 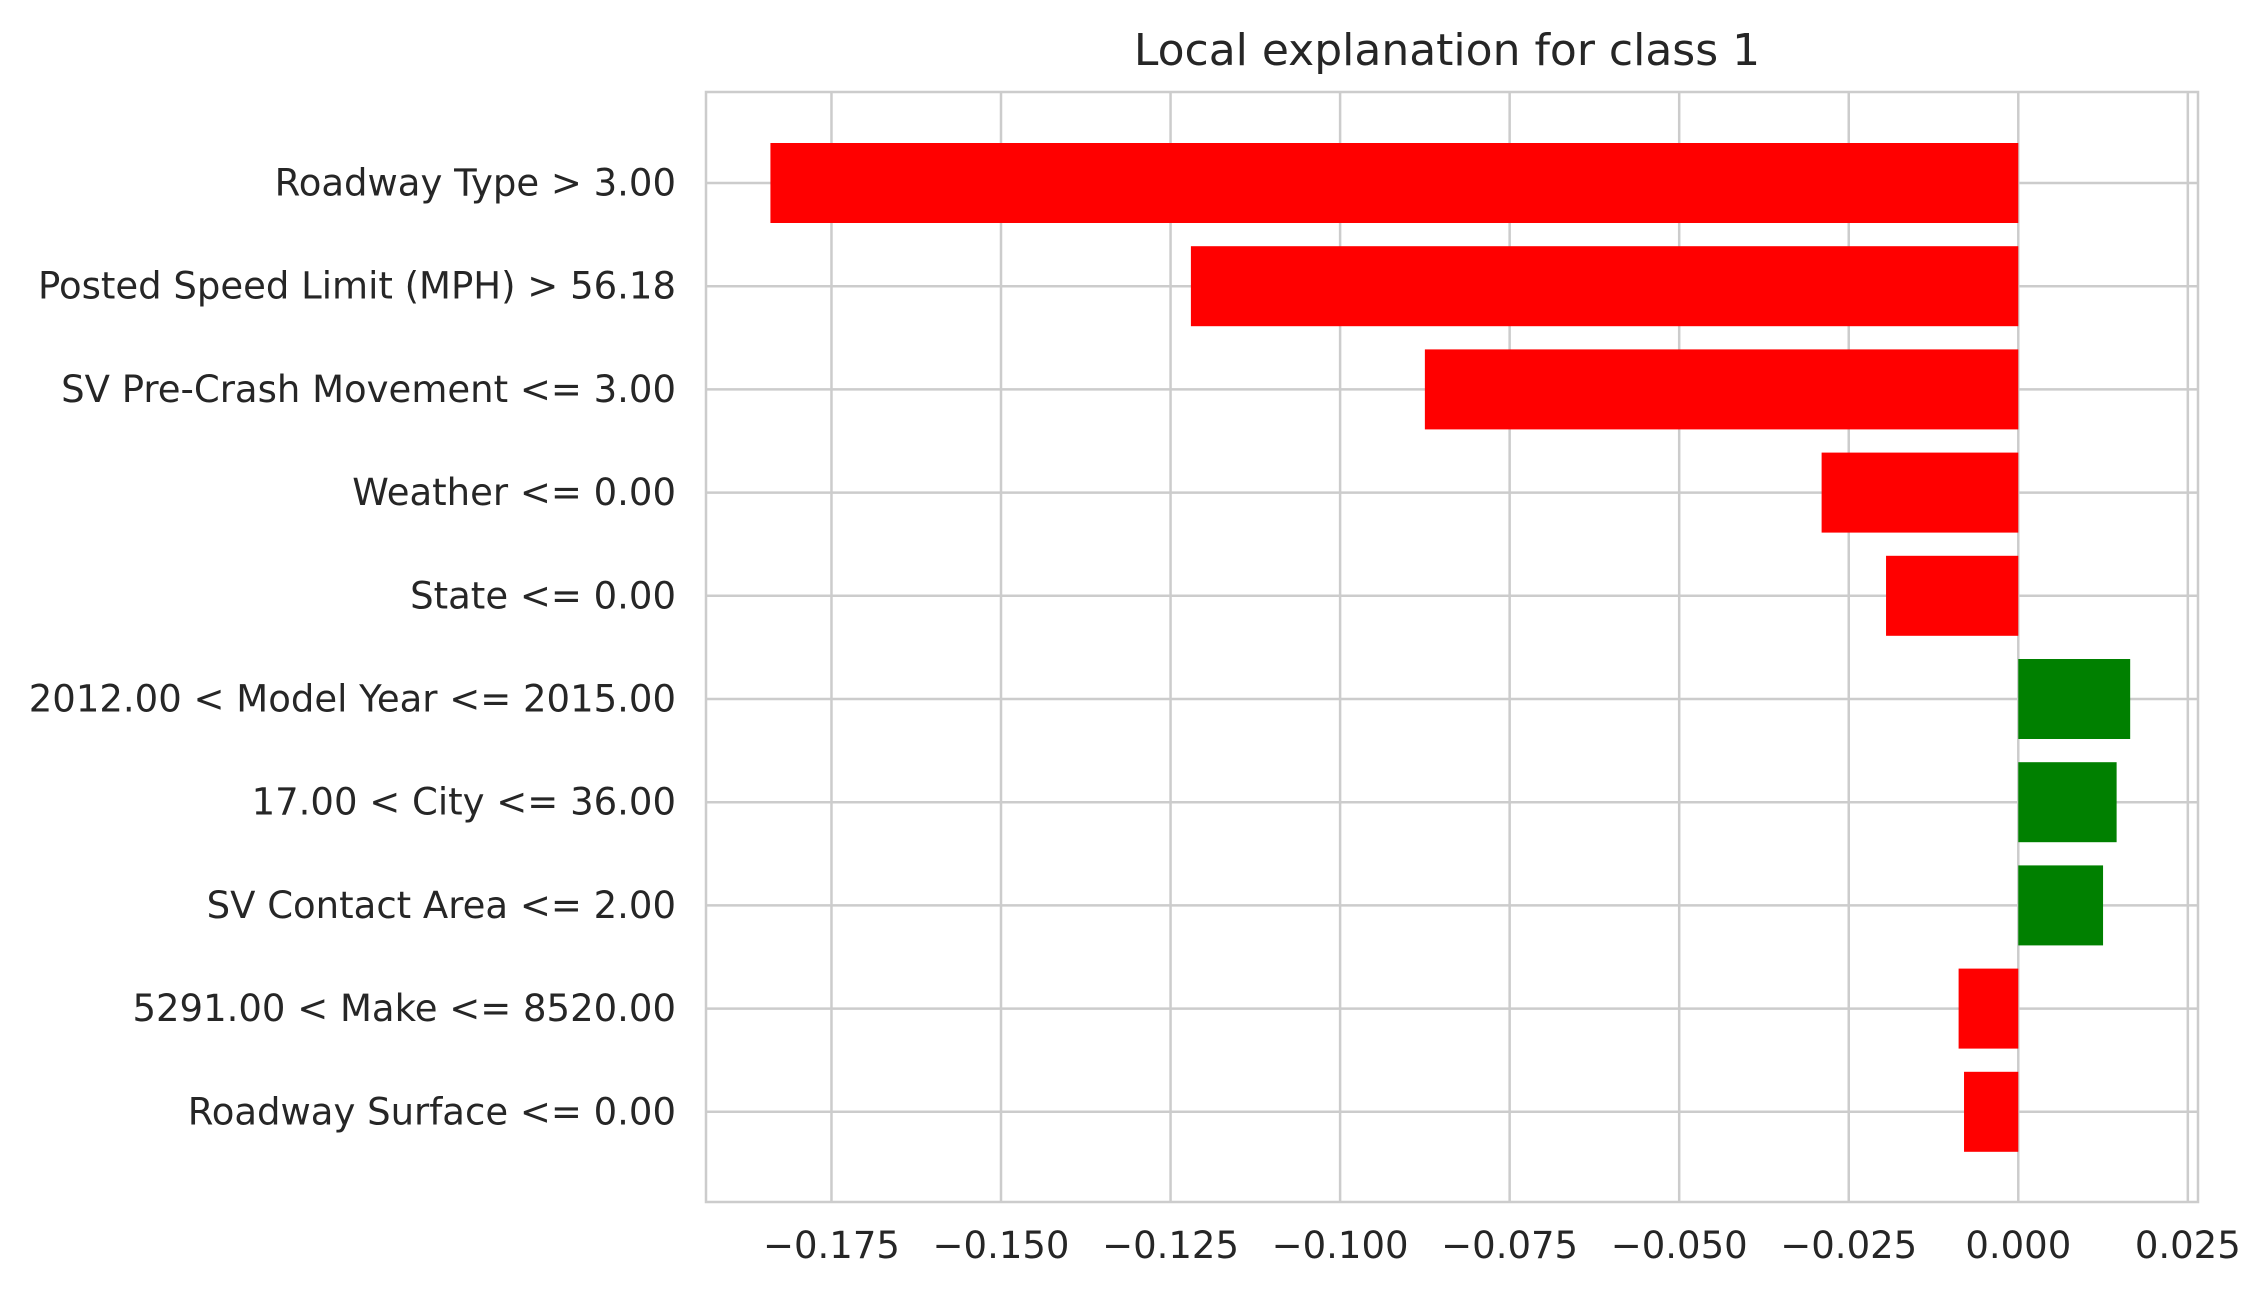 What do you see at coordinates (2188, 1245) in the screenshot?
I see `x-tick-label: 0.025` at bounding box center [2188, 1245].